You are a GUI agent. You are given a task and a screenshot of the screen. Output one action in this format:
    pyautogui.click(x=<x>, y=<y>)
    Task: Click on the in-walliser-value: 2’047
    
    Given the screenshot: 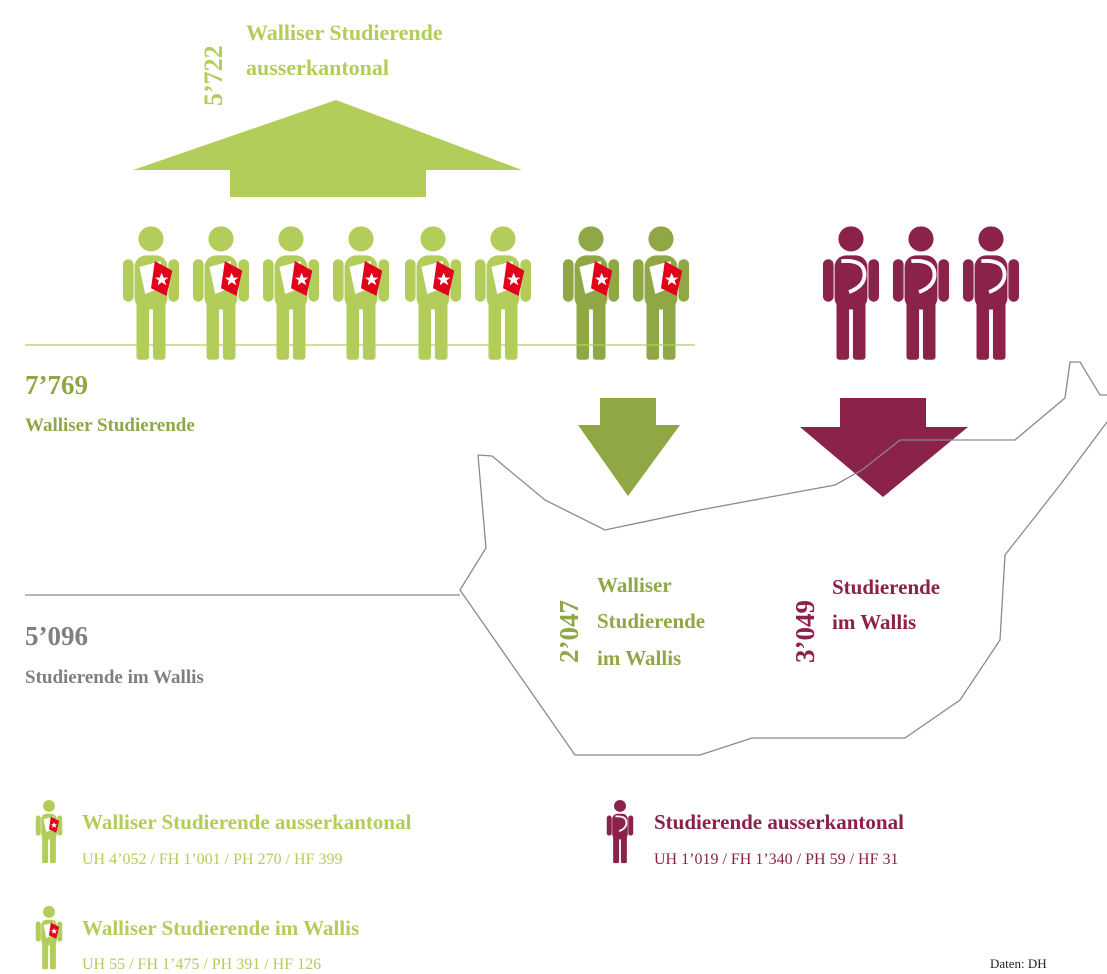 What is the action you would take?
    pyautogui.click(x=569, y=631)
    